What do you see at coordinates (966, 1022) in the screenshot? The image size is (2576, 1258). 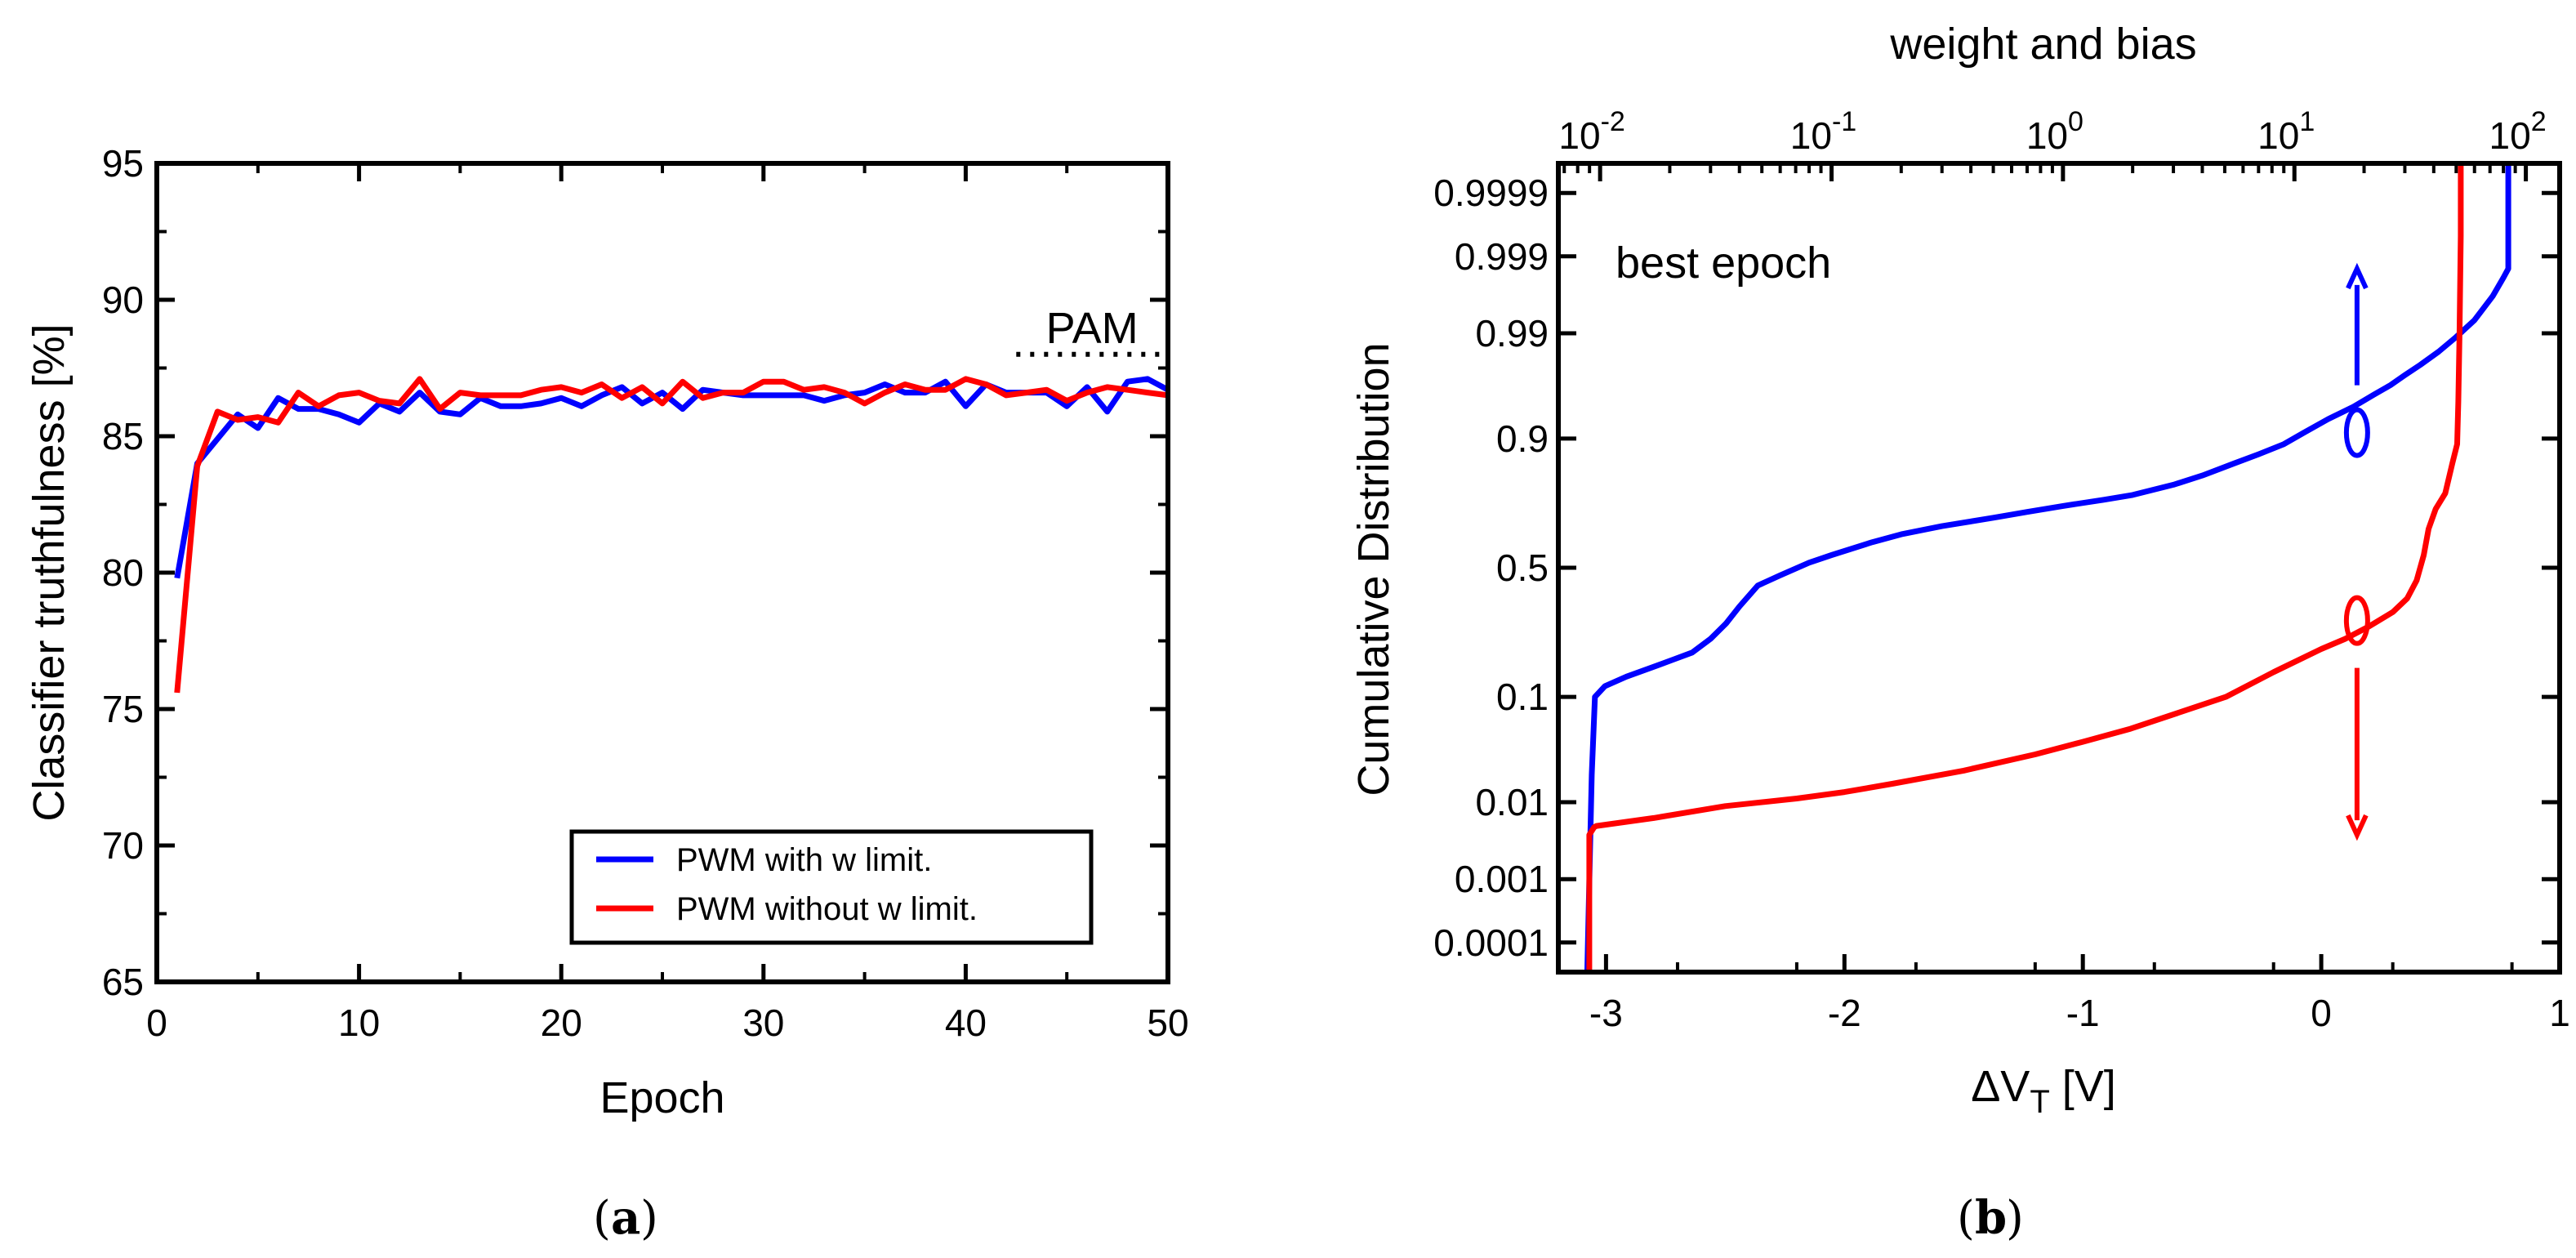 I see `x-tick-label: 40` at bounding box center [966, 1022].